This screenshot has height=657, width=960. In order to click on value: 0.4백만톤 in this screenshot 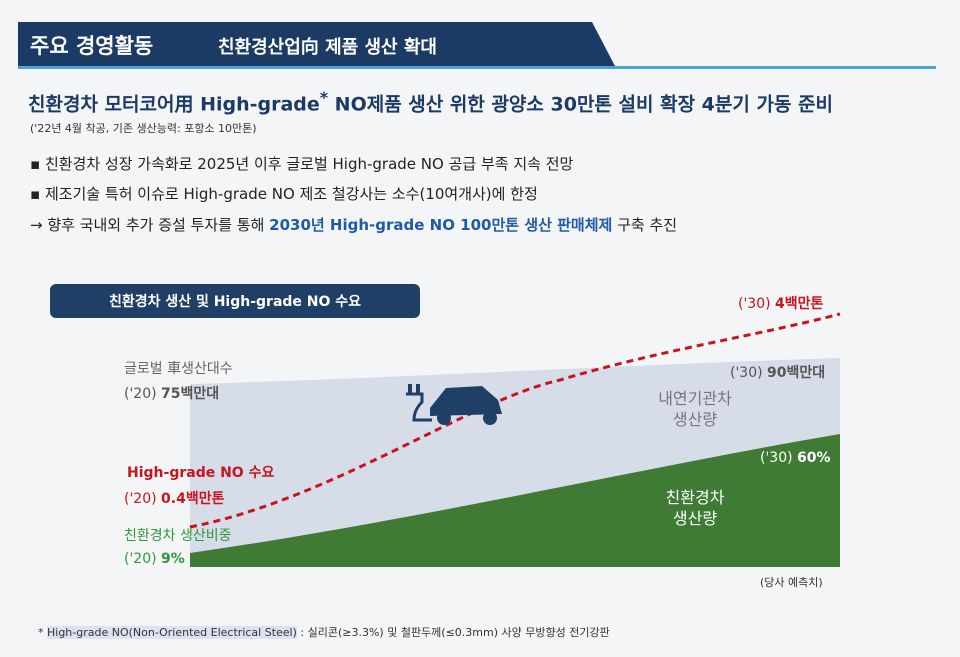, I will do `click(193, 499)`.